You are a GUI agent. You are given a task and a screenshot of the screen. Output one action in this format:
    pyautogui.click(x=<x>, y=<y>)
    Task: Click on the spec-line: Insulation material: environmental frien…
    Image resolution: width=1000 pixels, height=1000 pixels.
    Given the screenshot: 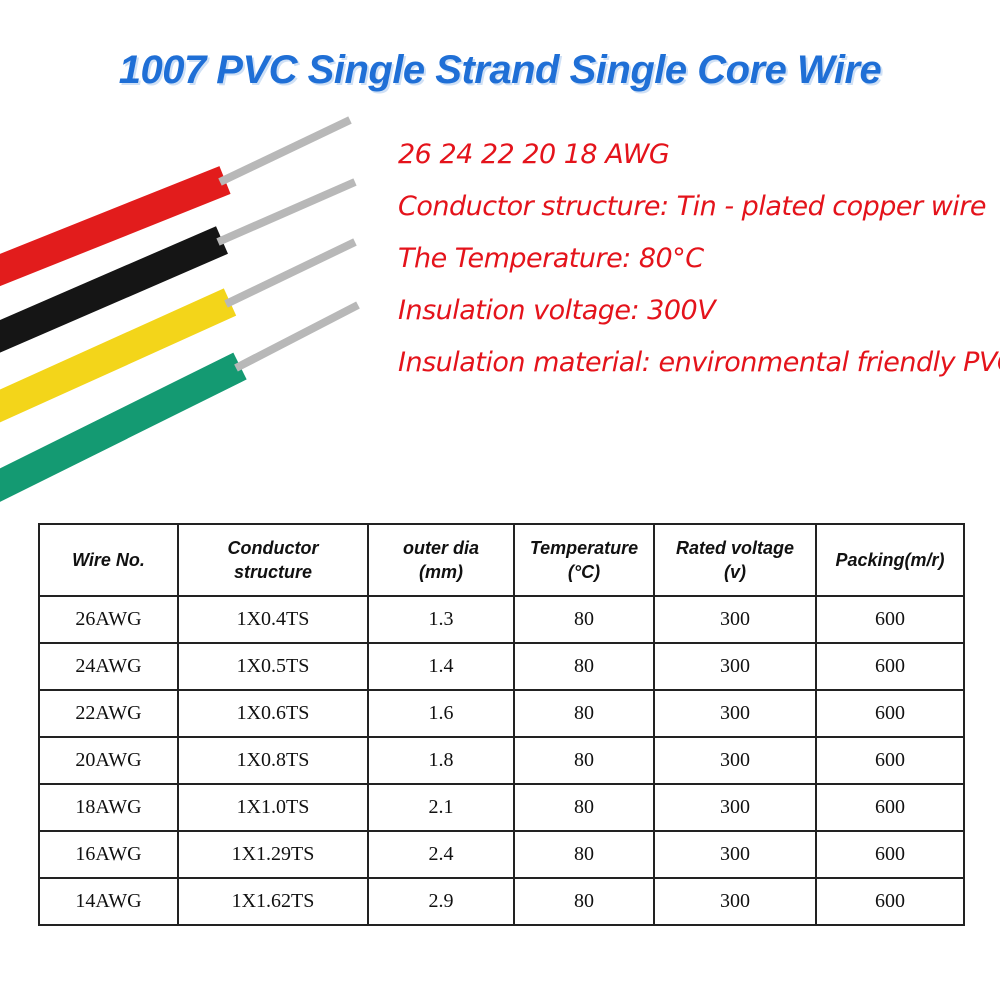 What is the action you would take?
    pyautogui.click(x=699, y=362)
    